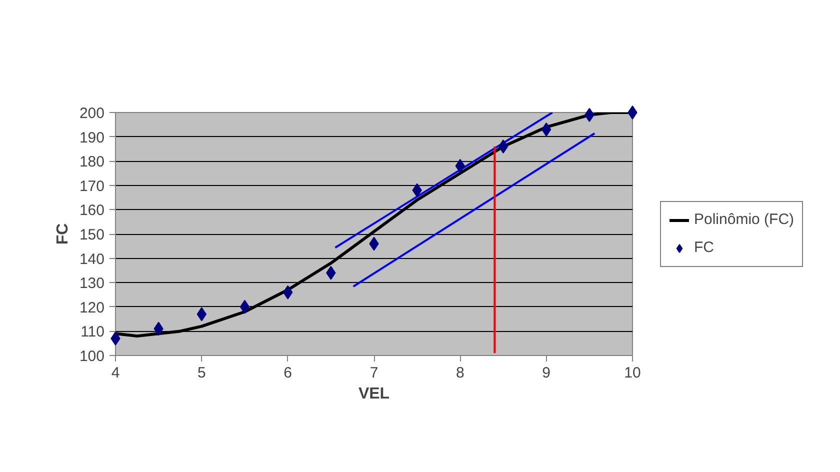  What do you see at coordinates (92, 211) in the screenshot?
I see `y-tick-label: 160` at bounding box center [92, 211].